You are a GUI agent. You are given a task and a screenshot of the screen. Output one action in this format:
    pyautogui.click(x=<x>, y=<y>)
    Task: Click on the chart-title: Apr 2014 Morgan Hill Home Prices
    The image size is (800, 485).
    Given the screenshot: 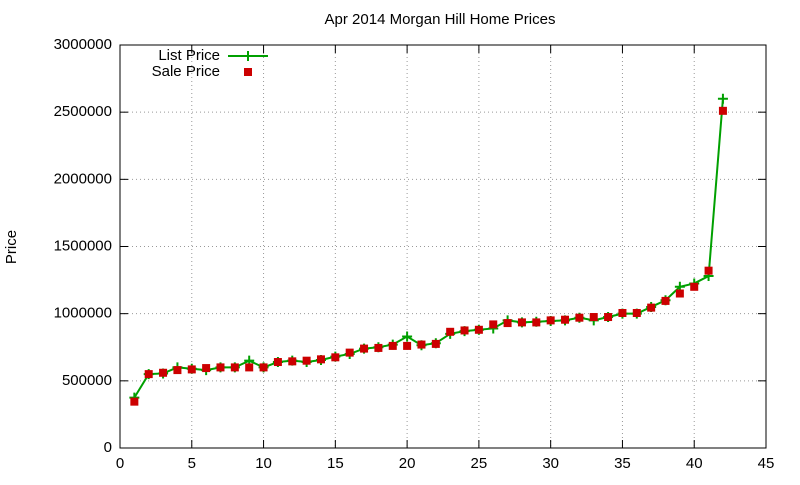 What is the action you would take?
    pyautogui.click(x=440, y=19)
    